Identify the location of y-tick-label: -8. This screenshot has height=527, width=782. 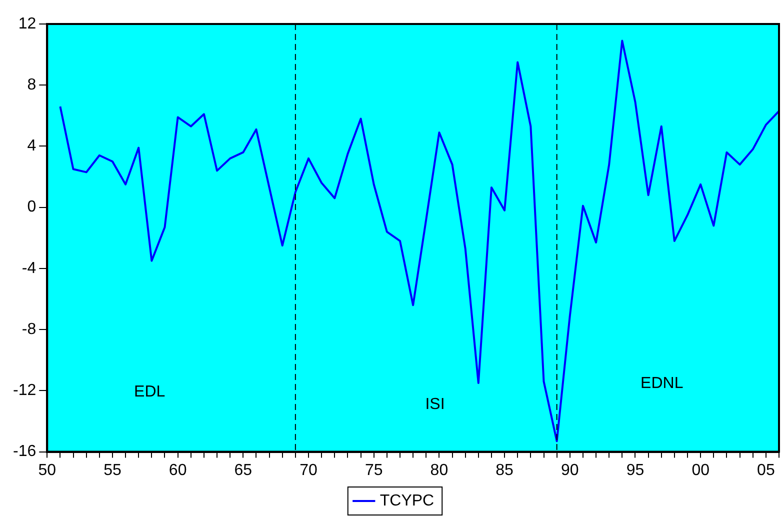
(29, 329).